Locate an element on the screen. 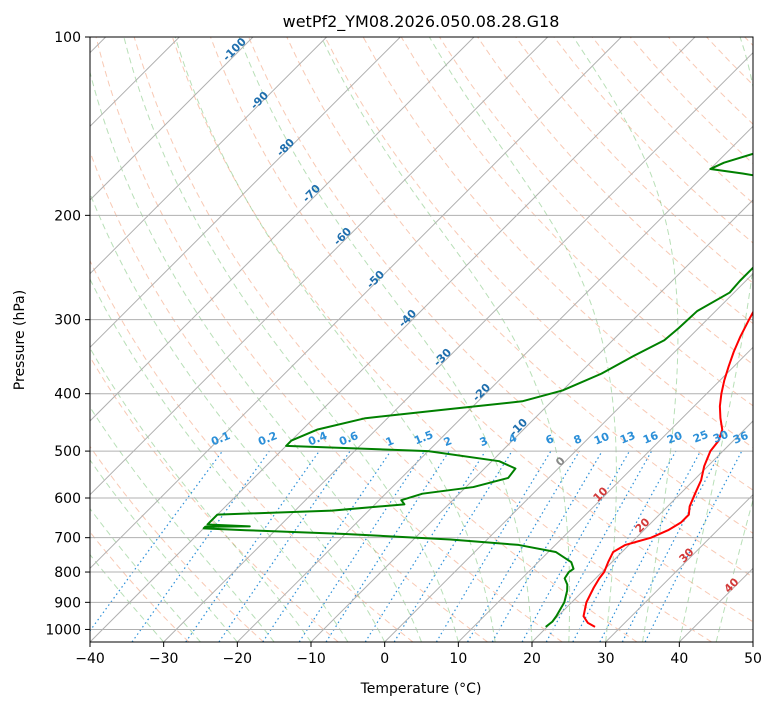  mixing-ratio-label: 16 is located at coordinates (650, 438).